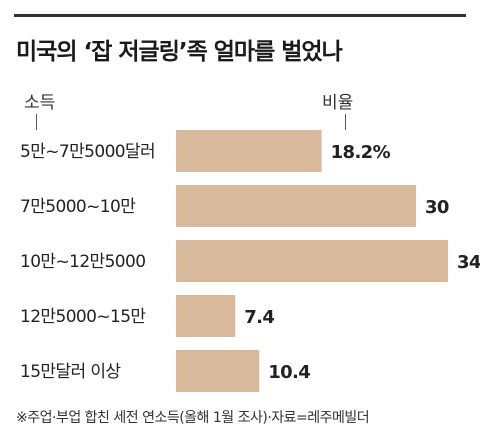  I want to click on top-rule, so click(240, 15).